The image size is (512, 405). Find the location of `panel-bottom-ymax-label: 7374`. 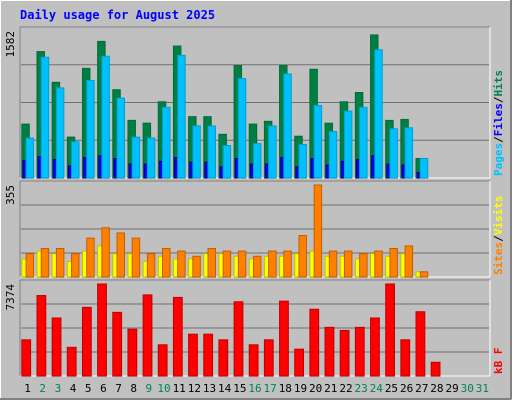

panel-bottom-ymax-label: 7374 is located at coordinates (10, 297).